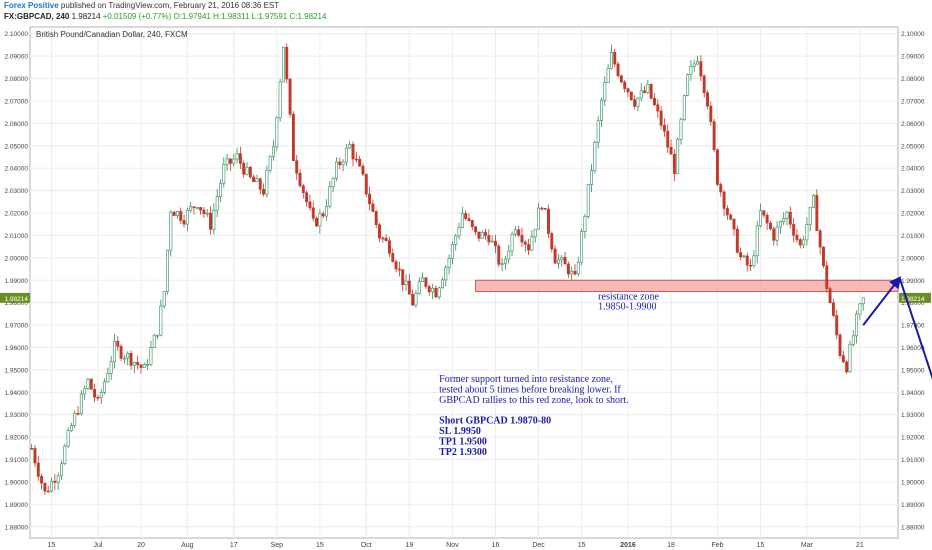  What do you see at coordinates (192, 16) in the screenshot?
I see `open-value: O:1.97941` at bounding box center [192, 16].